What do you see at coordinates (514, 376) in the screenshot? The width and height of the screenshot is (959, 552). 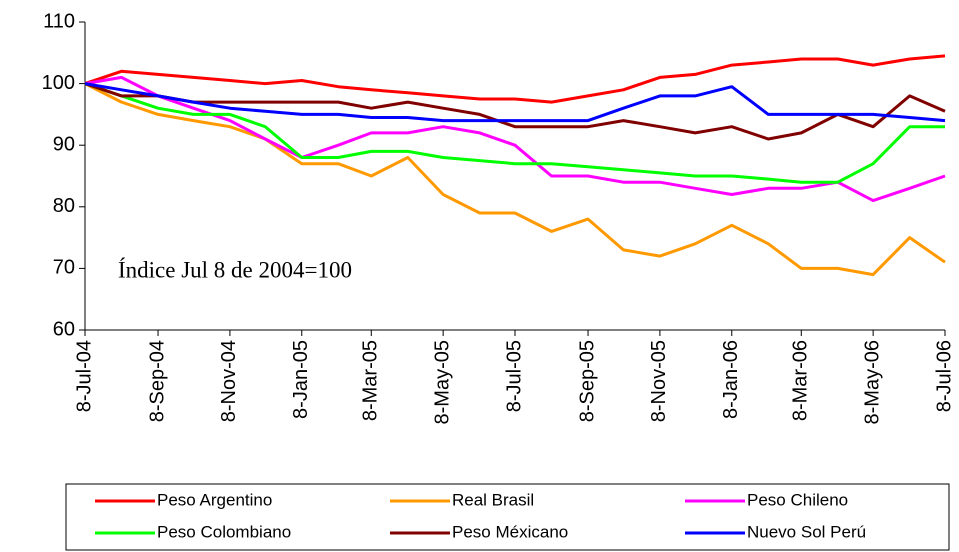 I see `x-tick-label: 8-Jul-05` at bounding box center [514, 376].